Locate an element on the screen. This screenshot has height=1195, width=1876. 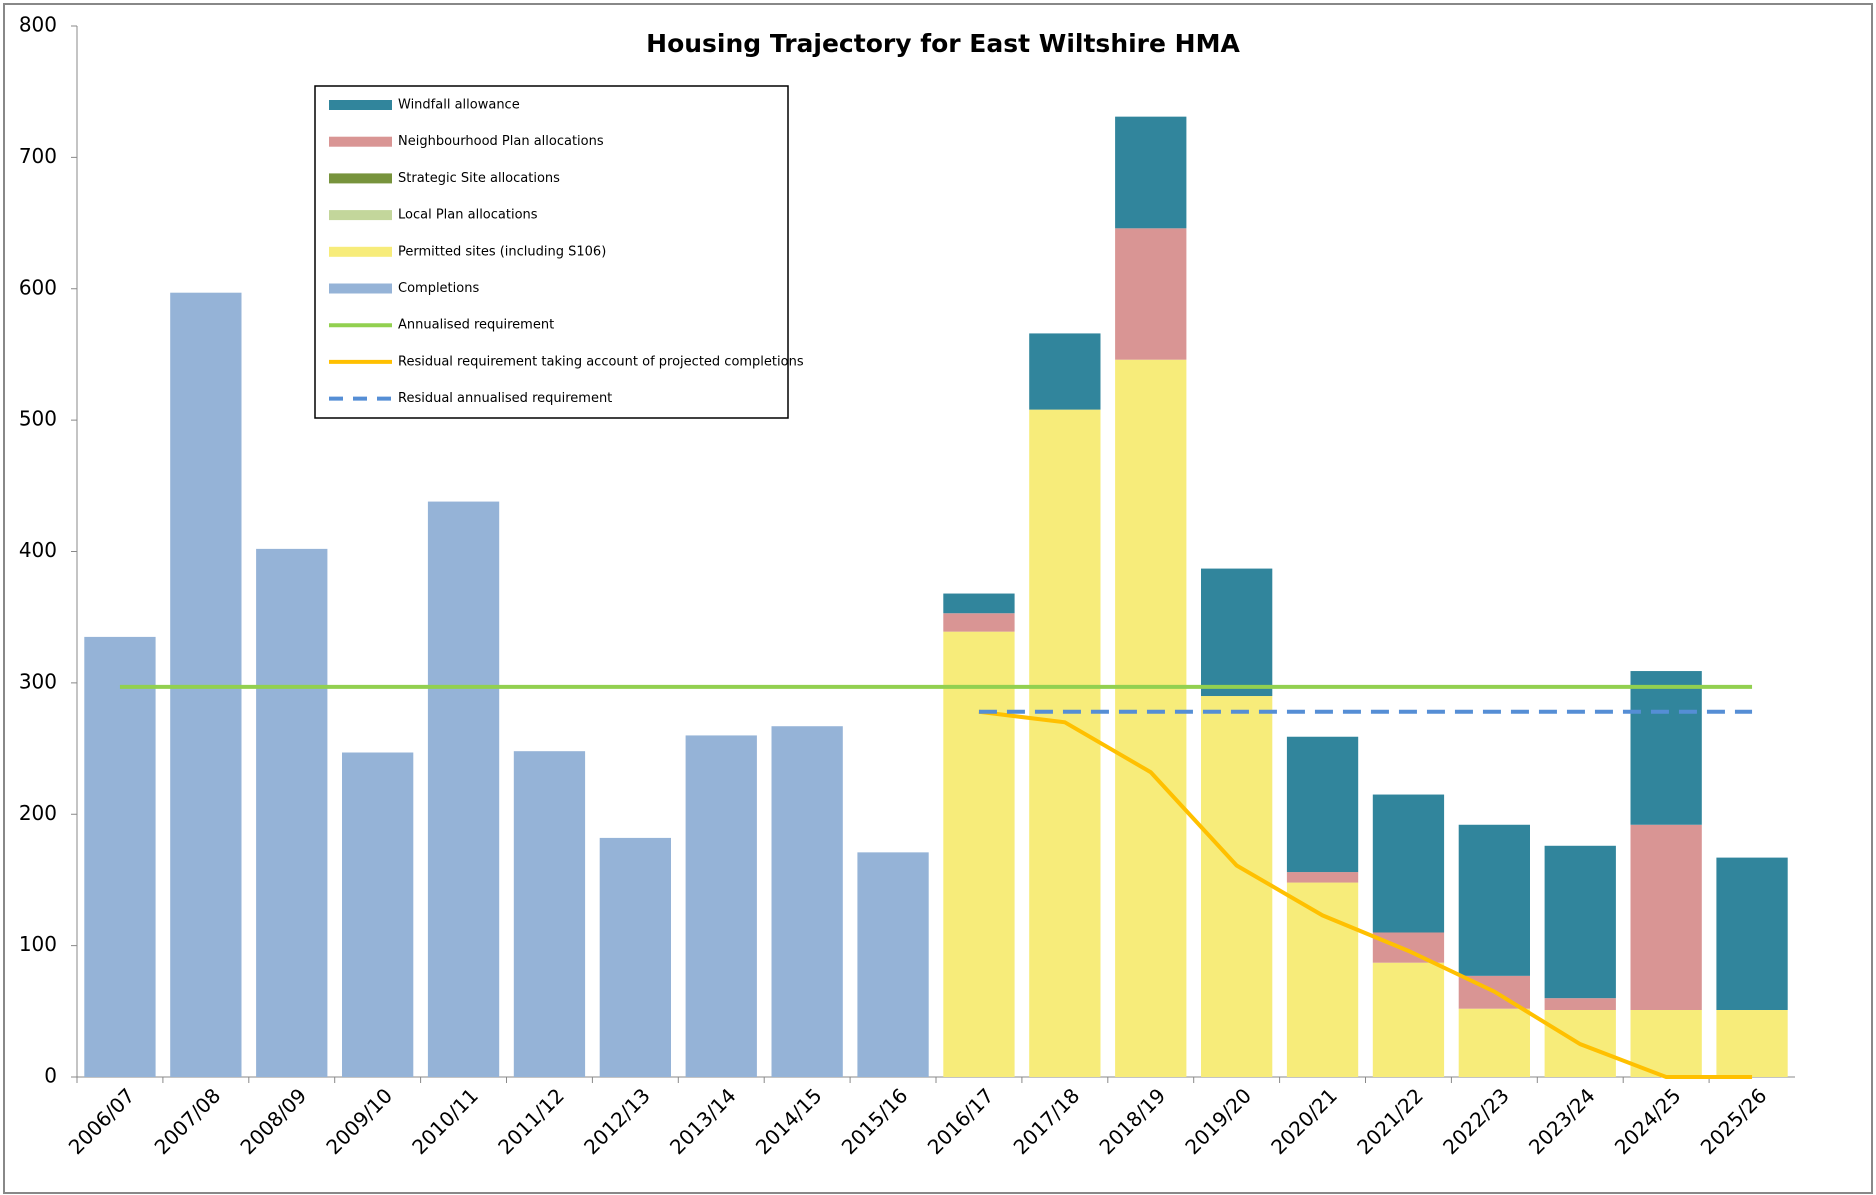
y-tick-label: 700 is located at coordinates (38, 156).